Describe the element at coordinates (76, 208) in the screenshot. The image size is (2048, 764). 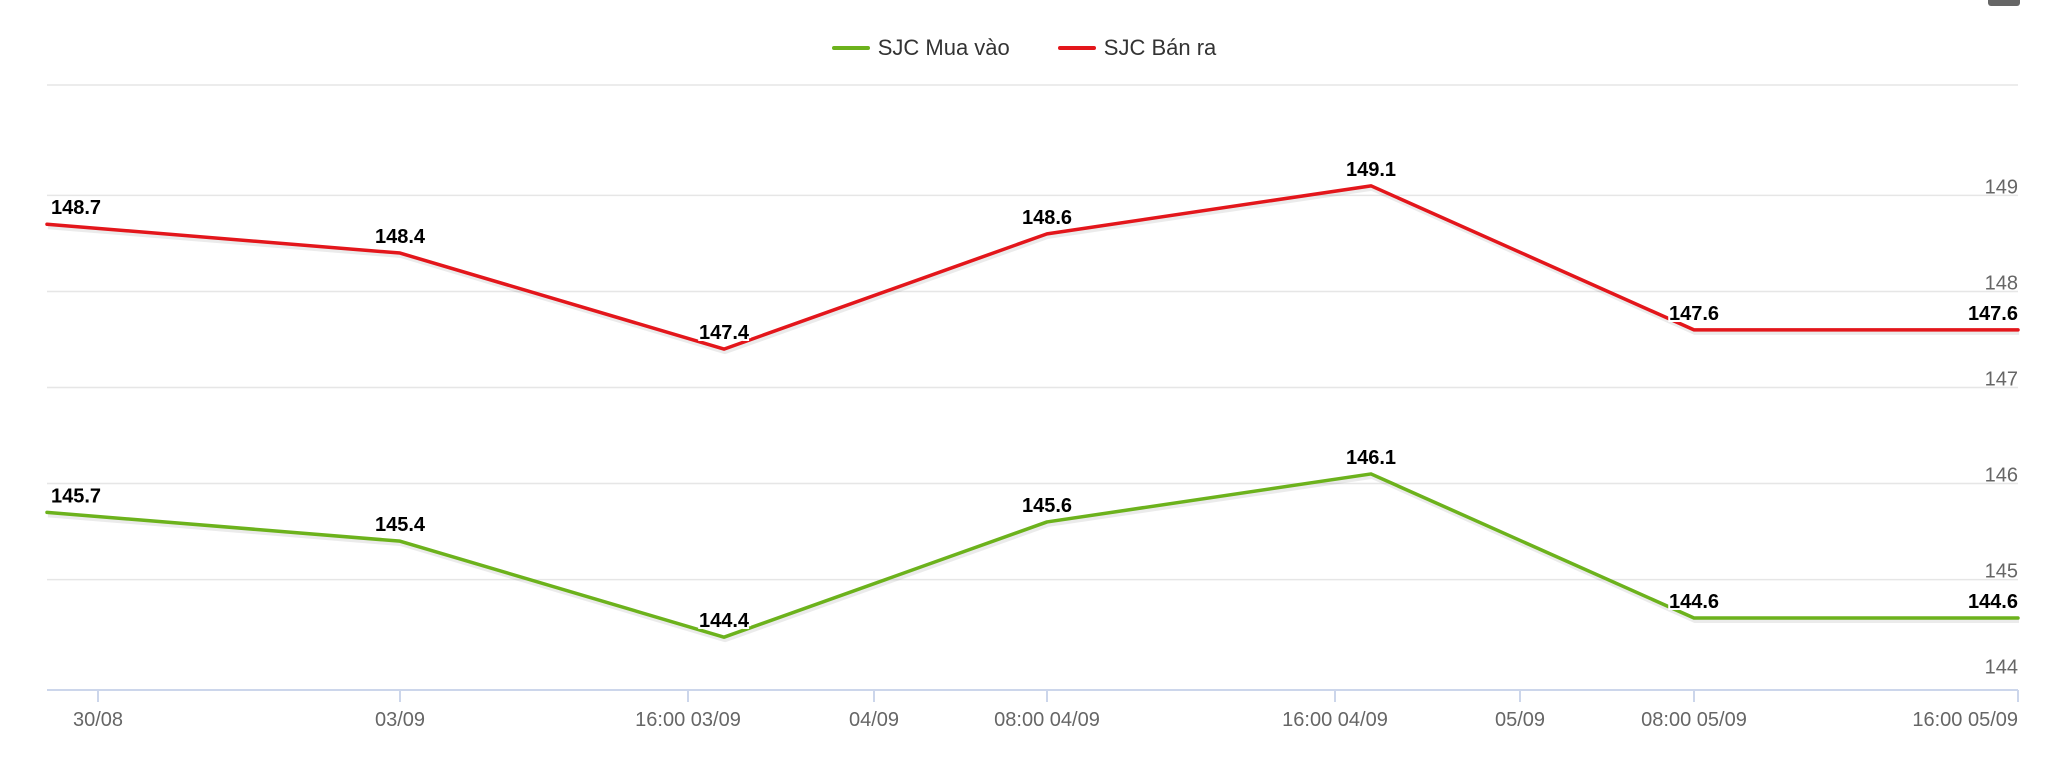
I see `data-label: 148.7` at that location.